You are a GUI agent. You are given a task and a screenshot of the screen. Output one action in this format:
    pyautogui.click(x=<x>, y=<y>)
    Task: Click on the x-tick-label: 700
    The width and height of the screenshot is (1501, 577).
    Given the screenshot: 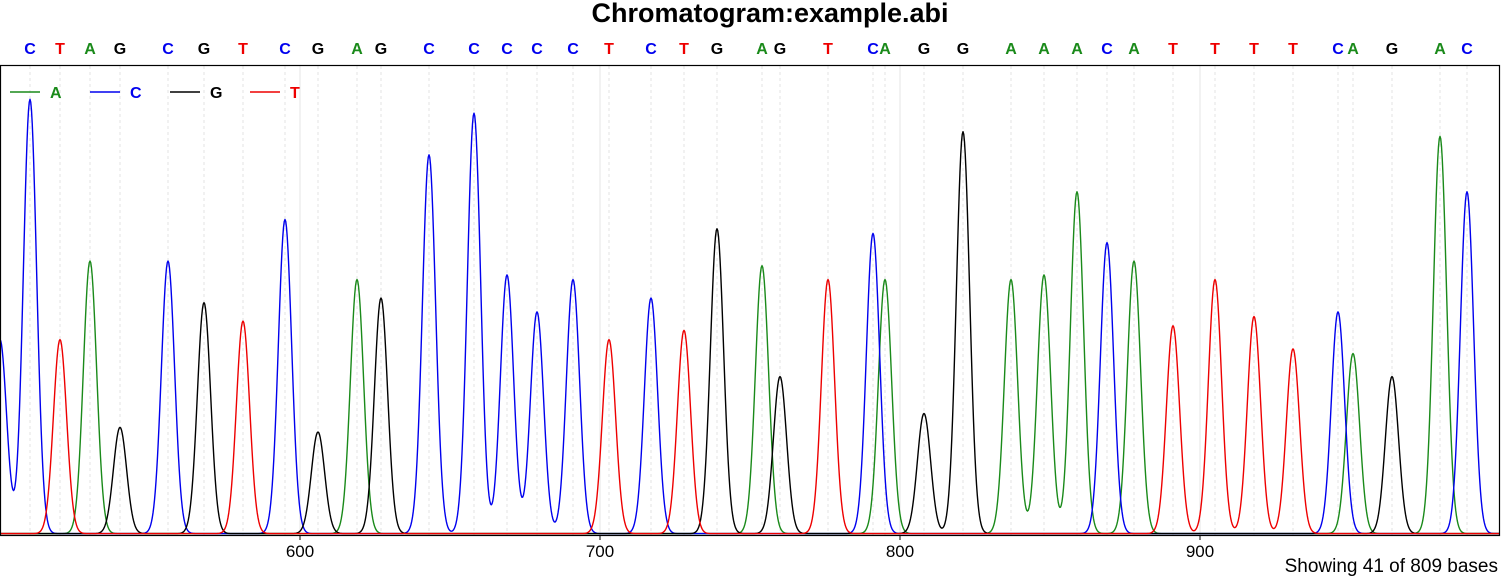 What is the action you would take?
    pyautogui.click(x=600, y=551)
    